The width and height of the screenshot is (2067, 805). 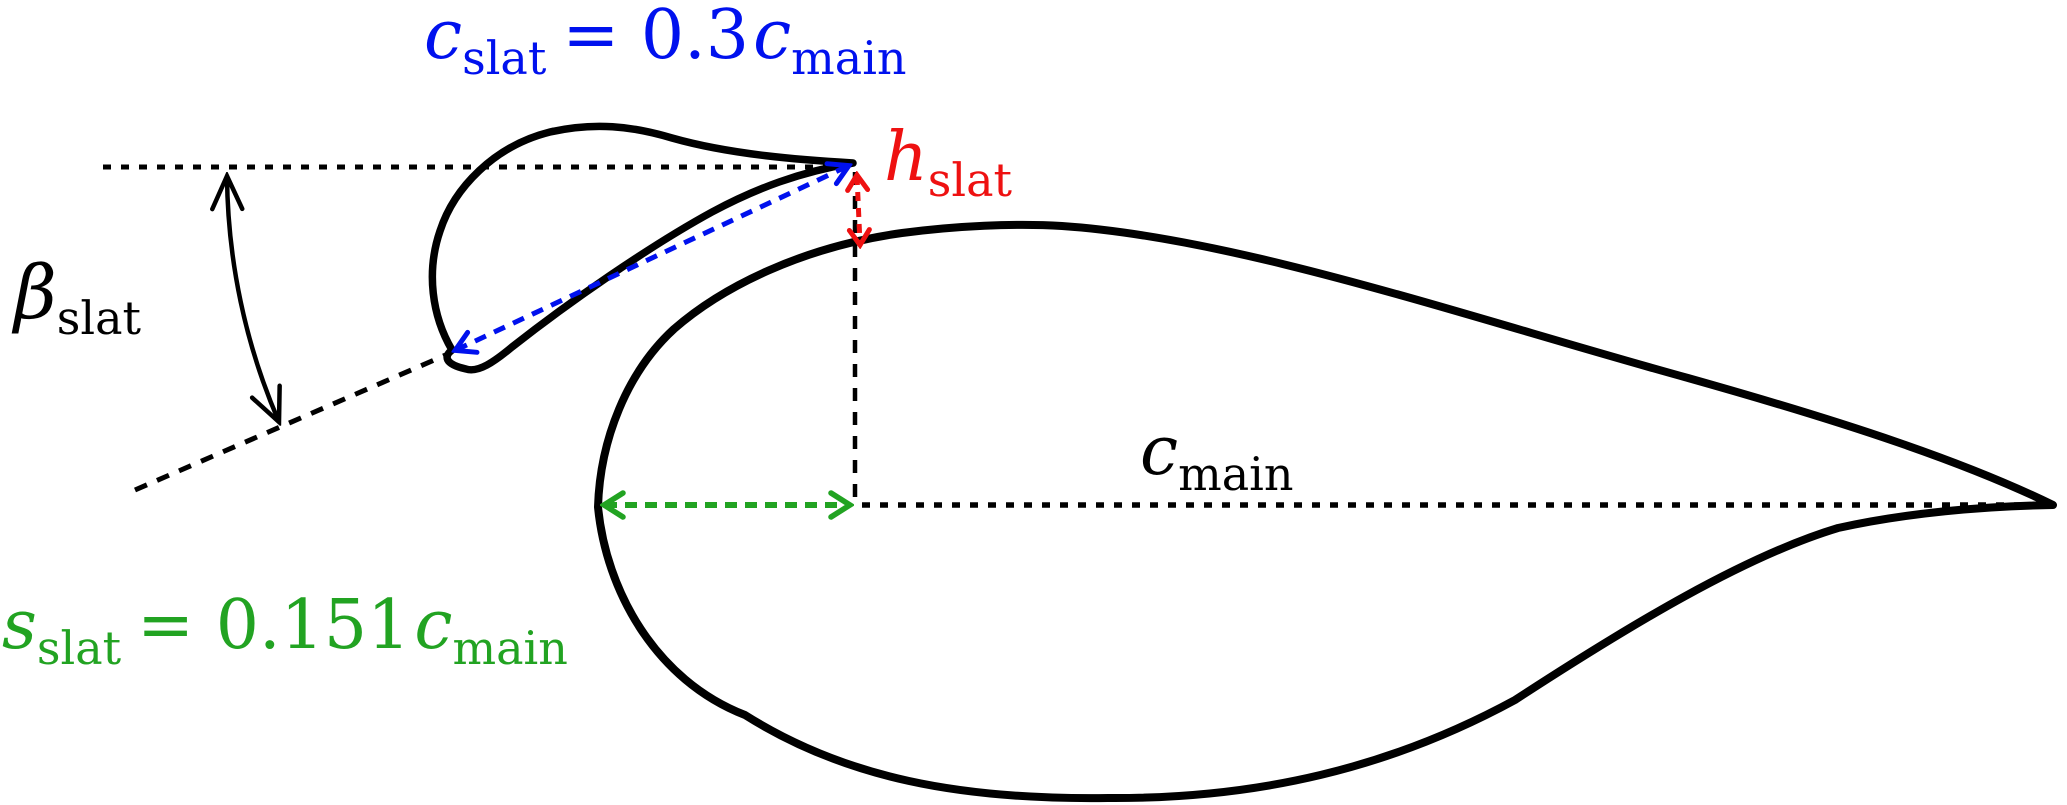 What do you see at coordinates (970, 180) in the screenshot?
I see `h-slat-subscript: slat` at bounding box center [970, 180].